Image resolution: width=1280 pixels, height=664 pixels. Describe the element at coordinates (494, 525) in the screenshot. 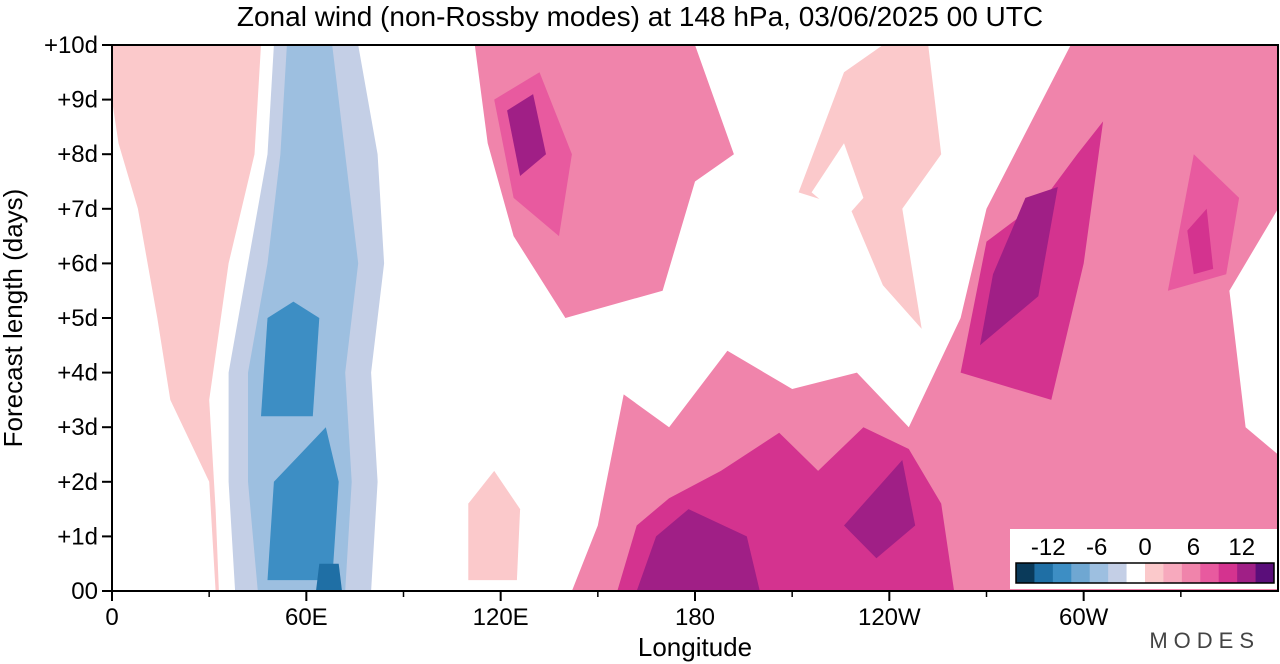

I see `heatmap-region-negative-secondary-lobe` at that location.